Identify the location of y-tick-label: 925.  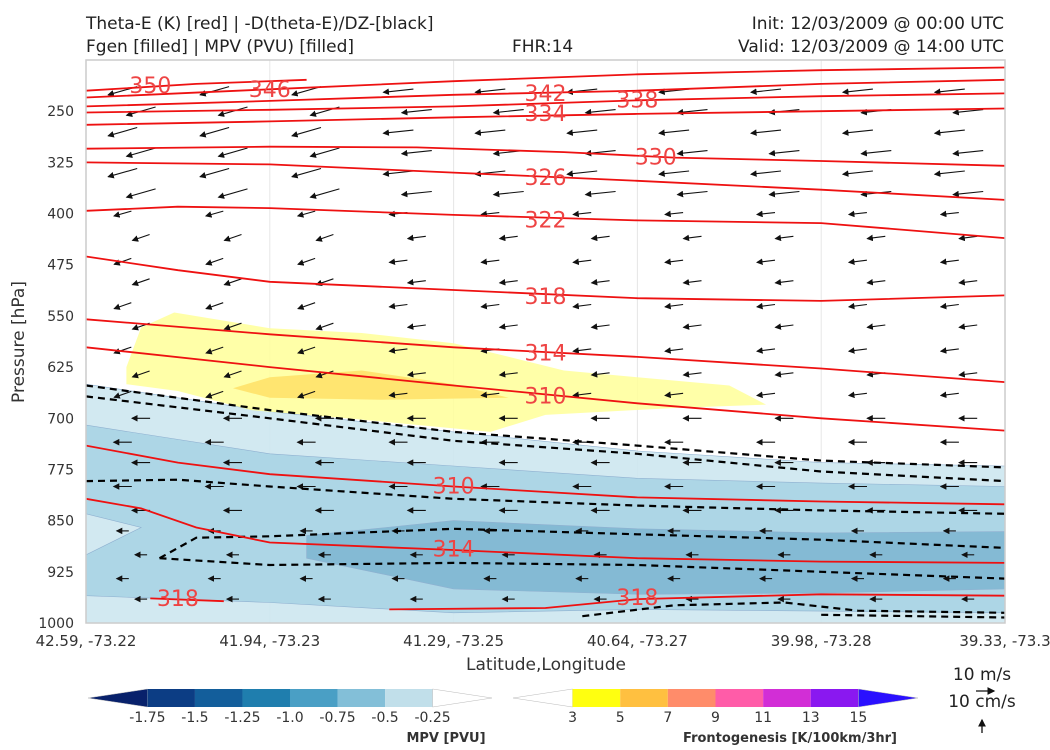
(60, 573).